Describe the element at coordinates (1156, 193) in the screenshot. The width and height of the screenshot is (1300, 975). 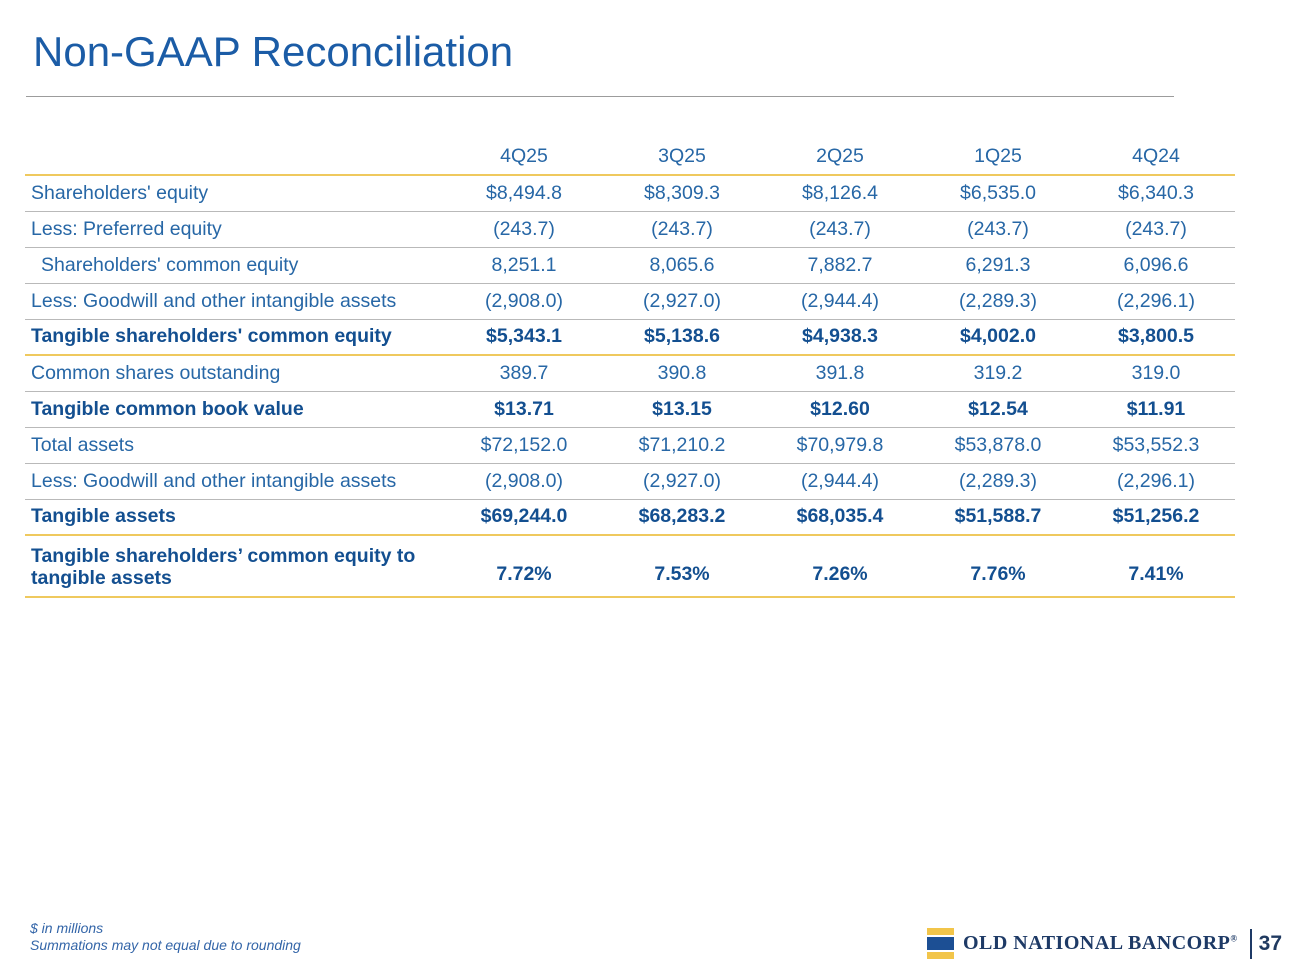
I see `cell-value: $6,340.3` at that location.